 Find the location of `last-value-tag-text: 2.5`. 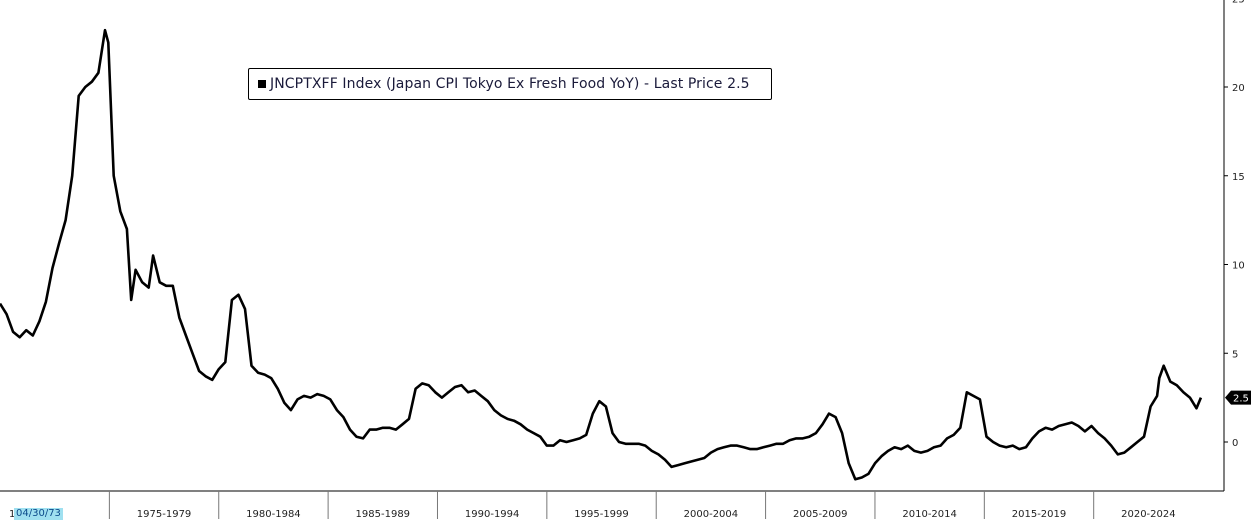

last-value-tag-text: 2.5 is located at coordinates (1241, 399).